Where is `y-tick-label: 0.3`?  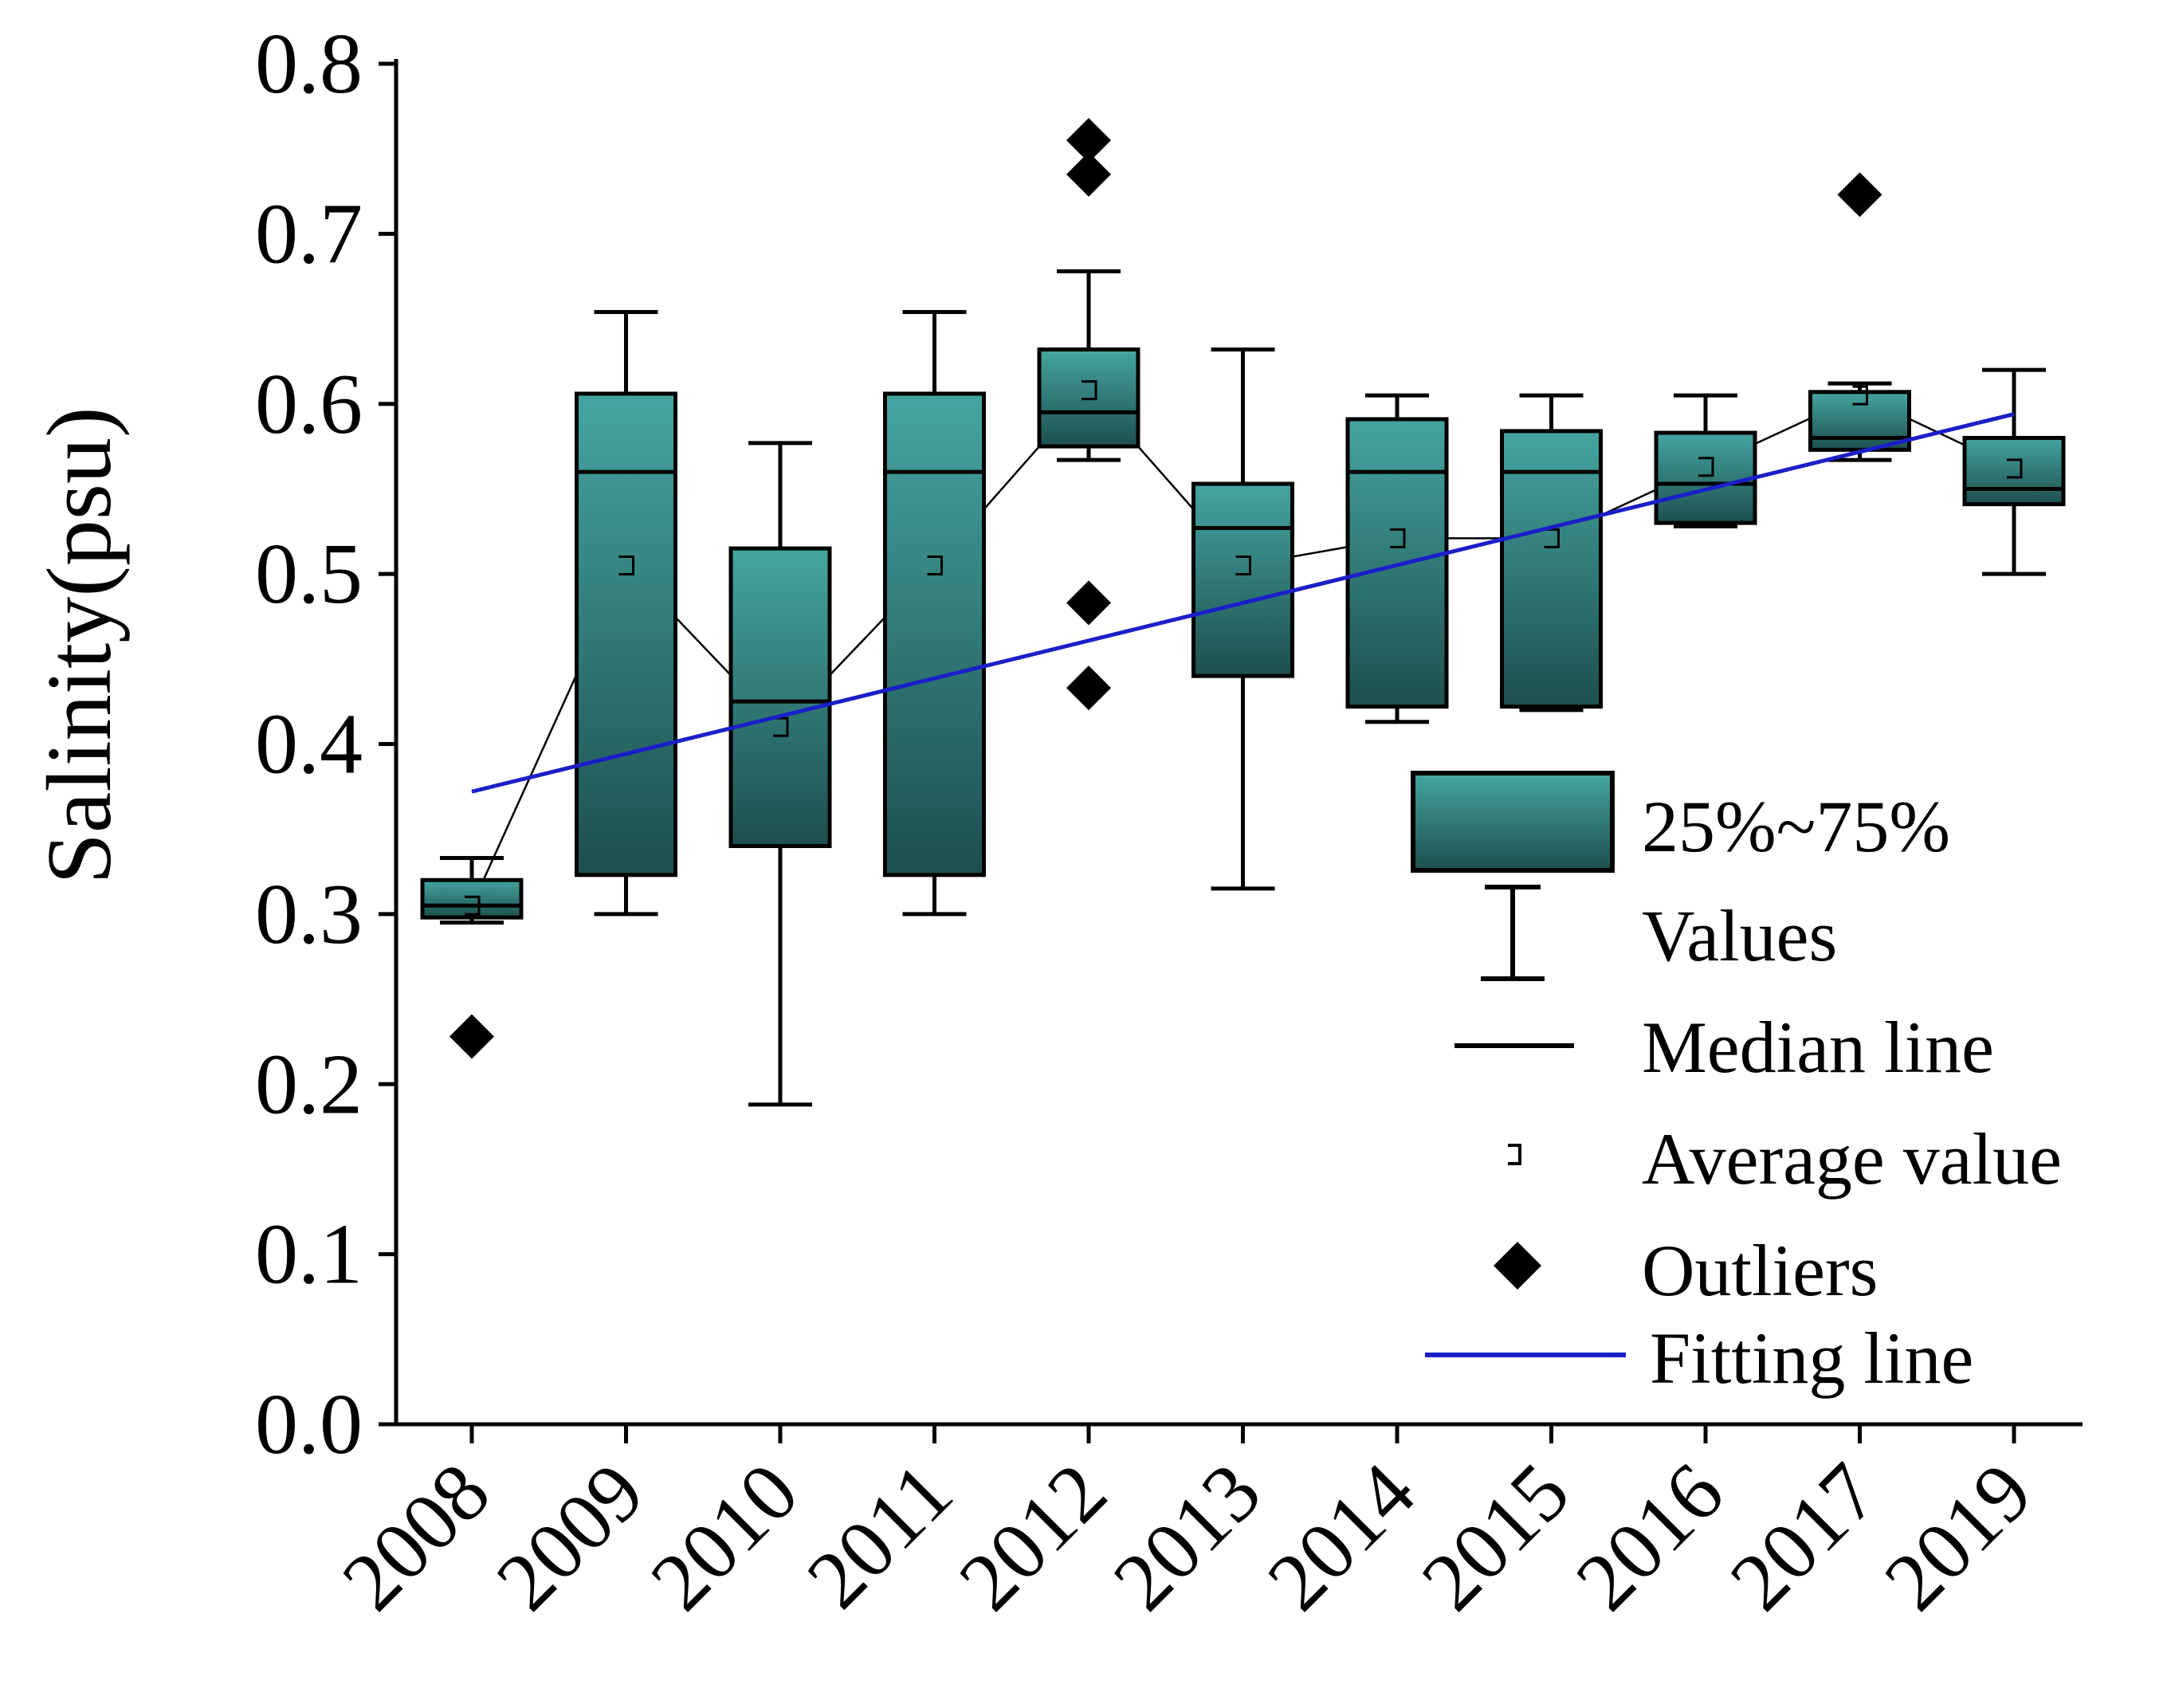
y-tick-label: 0.3 is located at coordinates (309, 914).